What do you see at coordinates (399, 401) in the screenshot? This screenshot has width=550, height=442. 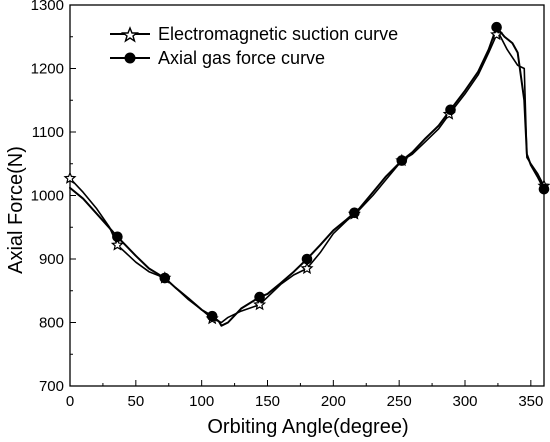 I see `x-tick-label: 250` at bounding box center [399, 401].